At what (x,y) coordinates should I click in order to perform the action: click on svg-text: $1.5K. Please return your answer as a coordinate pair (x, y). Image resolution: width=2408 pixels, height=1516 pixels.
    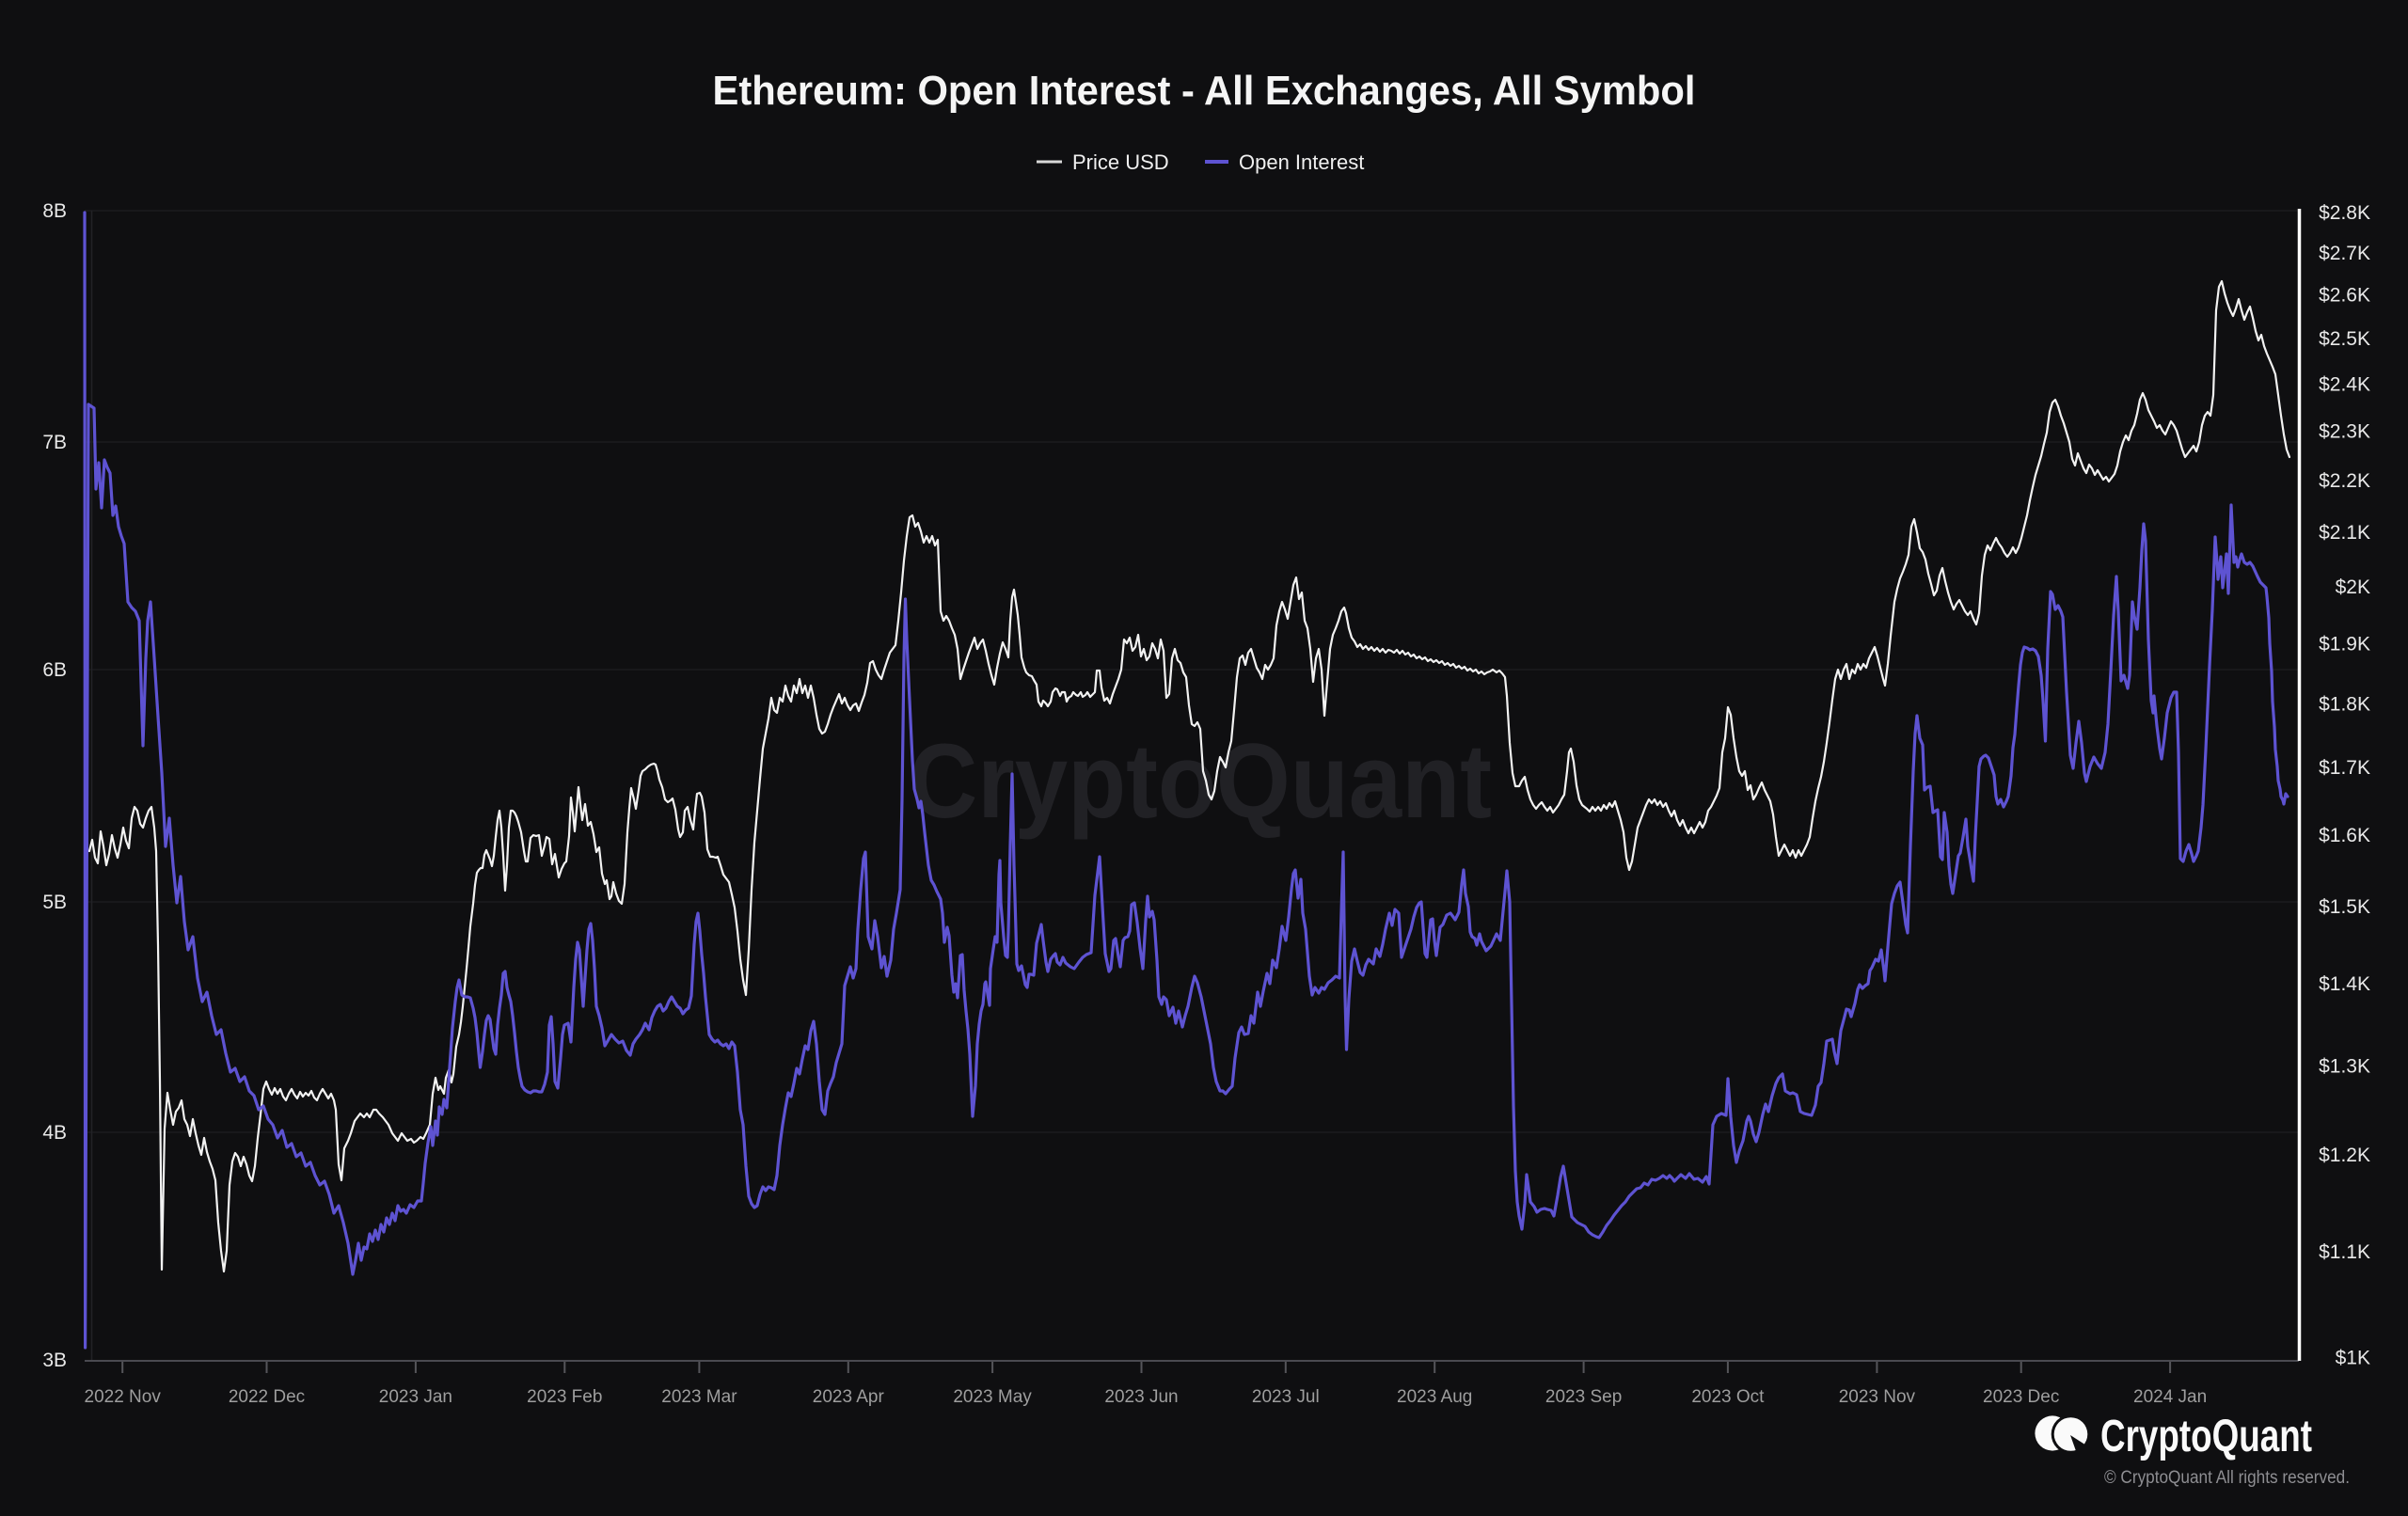
    Looking at the image, I should click on (2345, 907).